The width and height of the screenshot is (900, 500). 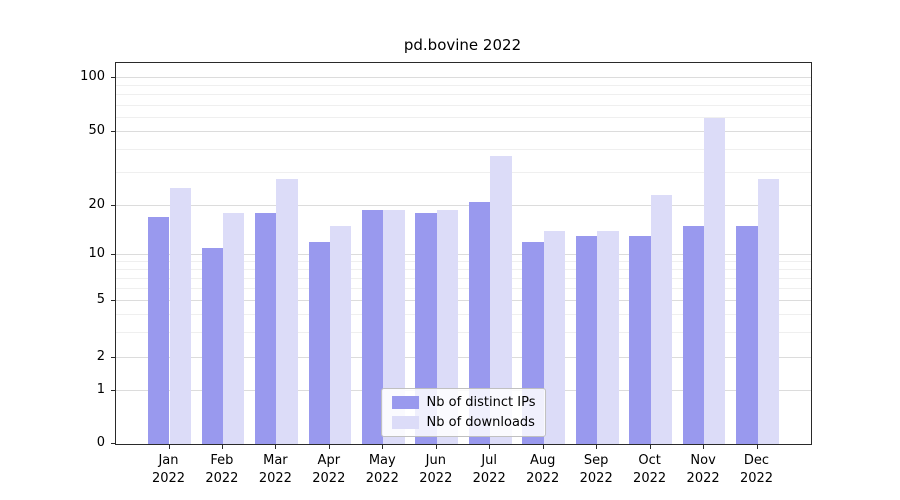 I want to click on bar-downloads-may, so click(x=394, y=326).